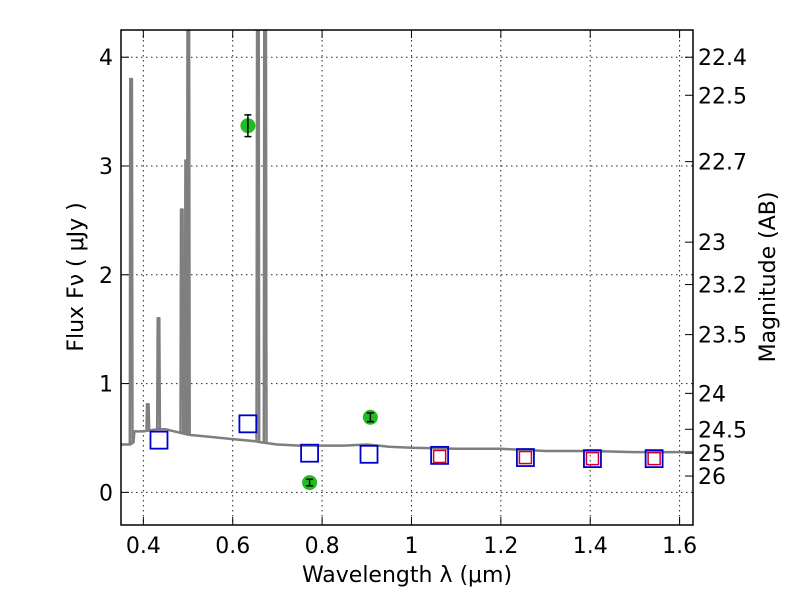  Describe the element at coordinates (407, 441) in the screenshot. I see `spectrum-line` at that location.